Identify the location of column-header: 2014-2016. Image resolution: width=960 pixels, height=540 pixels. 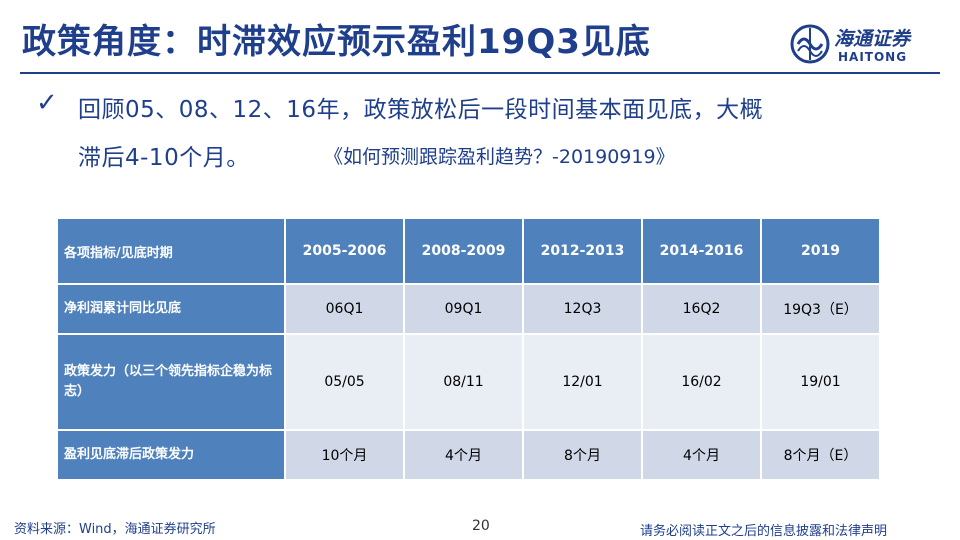
(701, 251).